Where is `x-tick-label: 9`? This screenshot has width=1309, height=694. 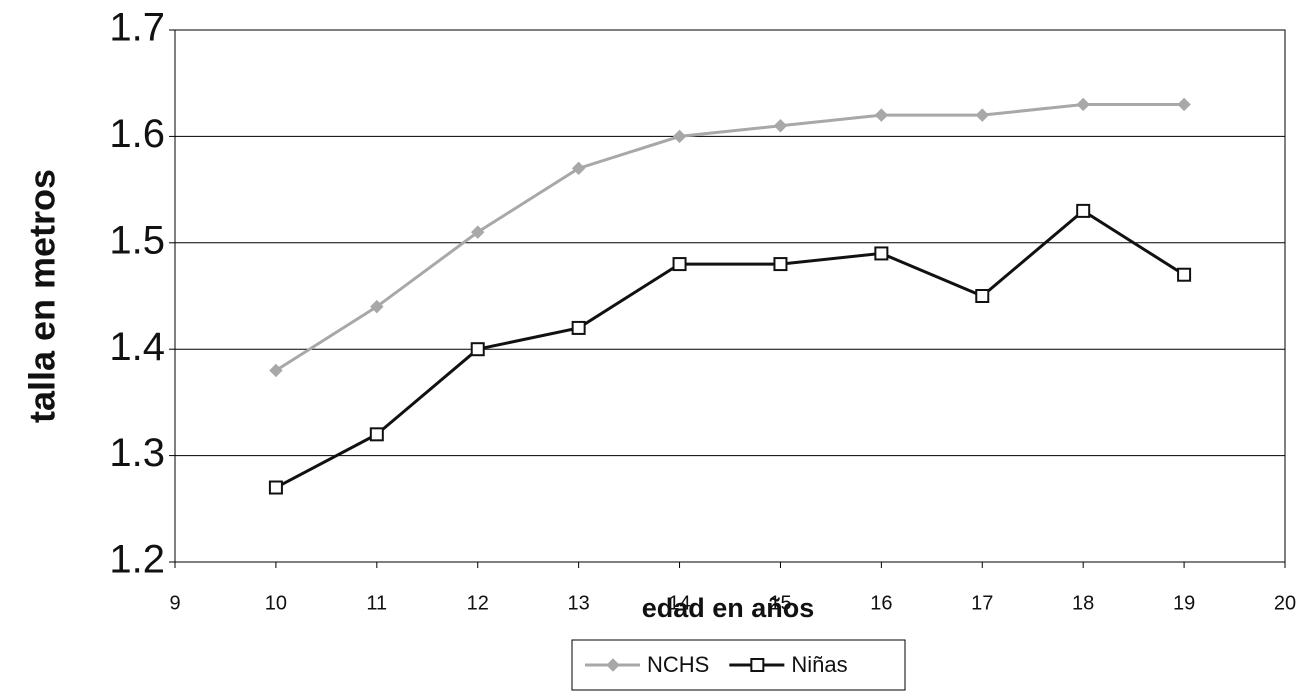 x-tick-label: 9 is located at coordinates (174, 603).